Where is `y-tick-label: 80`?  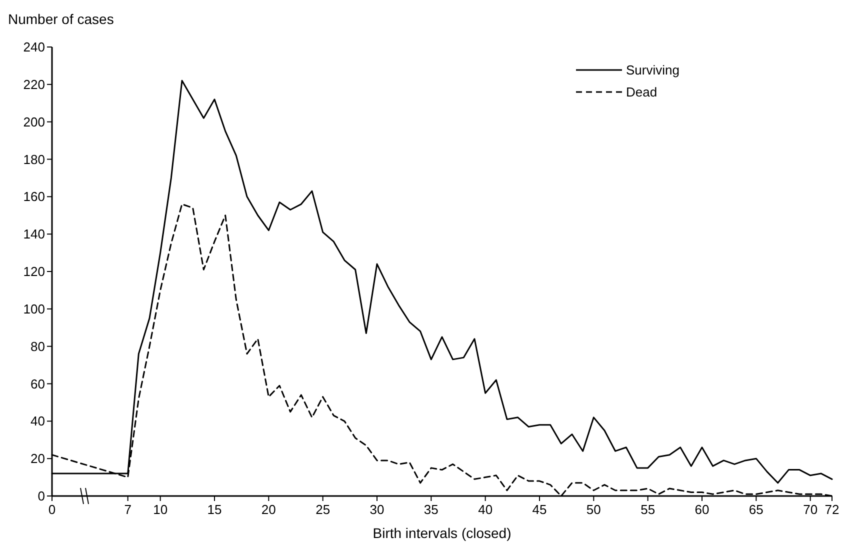
y-tick-label: 80 is located at coordinates (37, 346).